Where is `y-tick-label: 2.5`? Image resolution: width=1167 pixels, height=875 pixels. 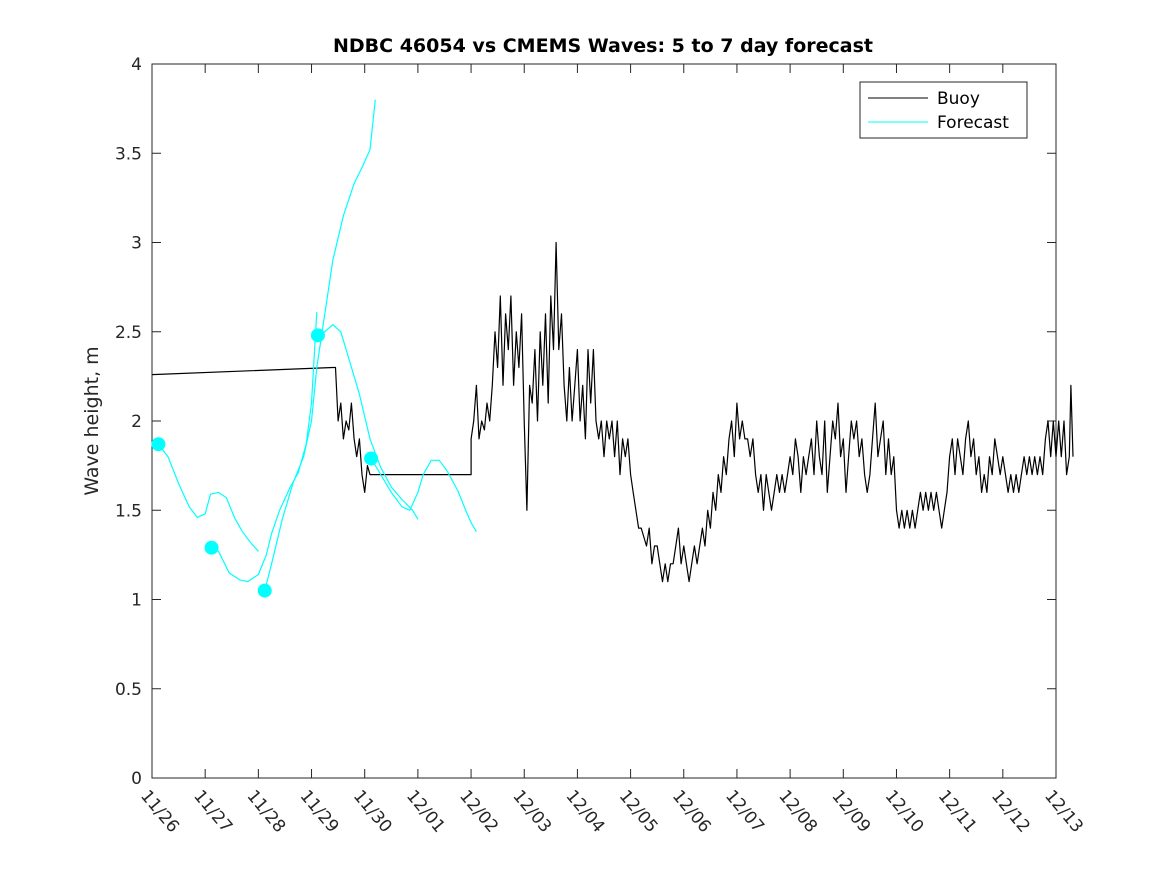
y-tick-label: 2.5 is located at coordinates (128, 333).